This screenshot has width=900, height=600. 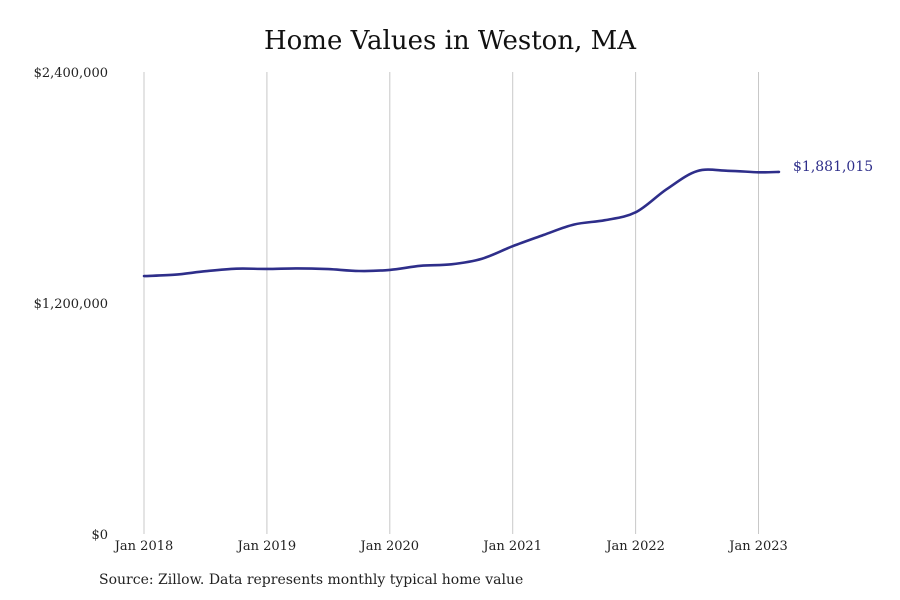 I want to click on x-tick-label: Jan 2023, so click(x=757, y=546).